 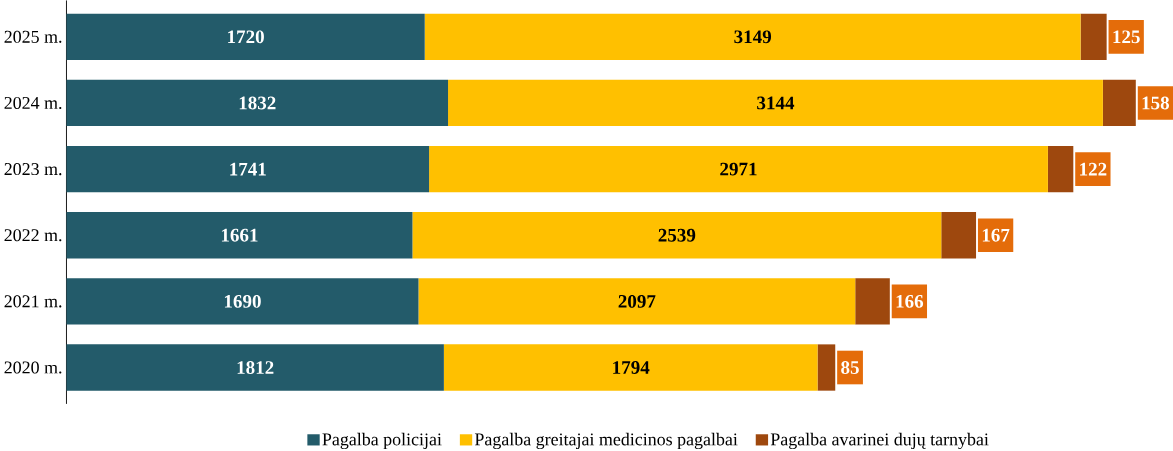 I want to click on data-label: 158, so click(x=1156, y=103).